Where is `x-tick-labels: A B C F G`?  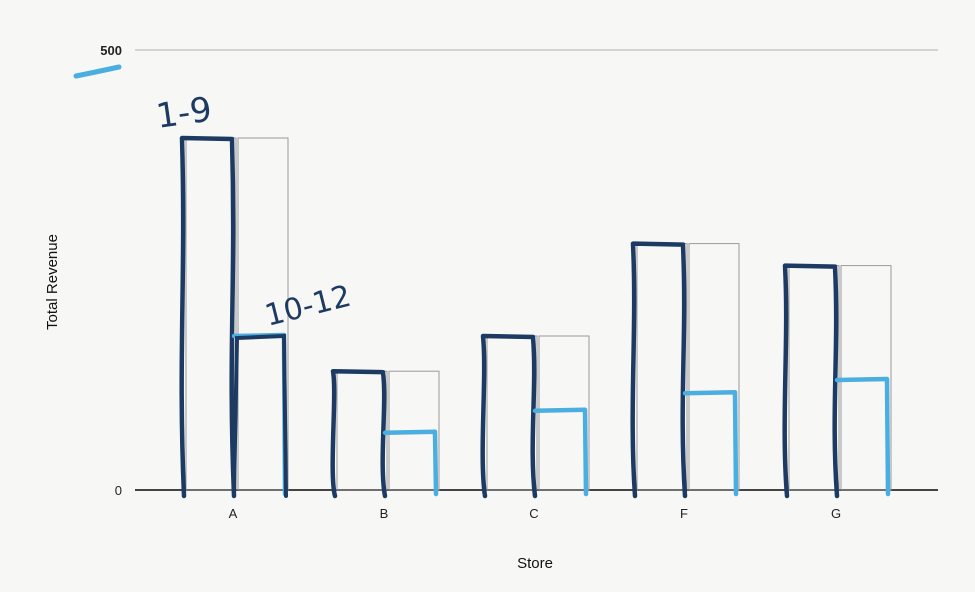
x-tick-labels: A B C F G is located at coordinates (535, 513).